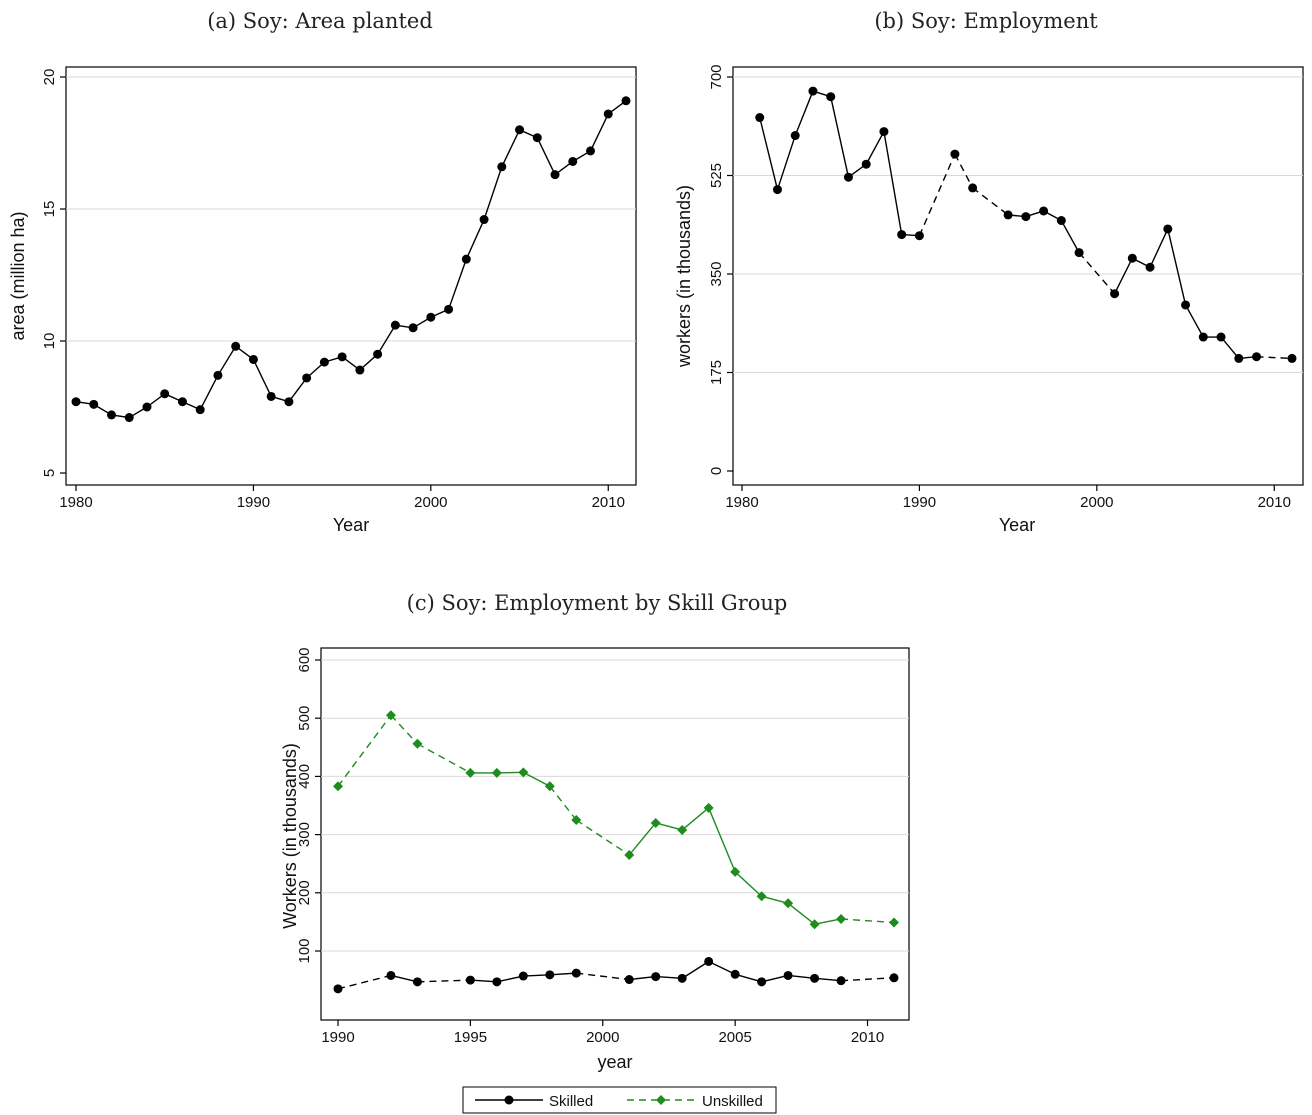  What do you see at coordinates (716, 175) in the screenshot?
I see `y-tick-label: 525` at bounding box center [716, 175].